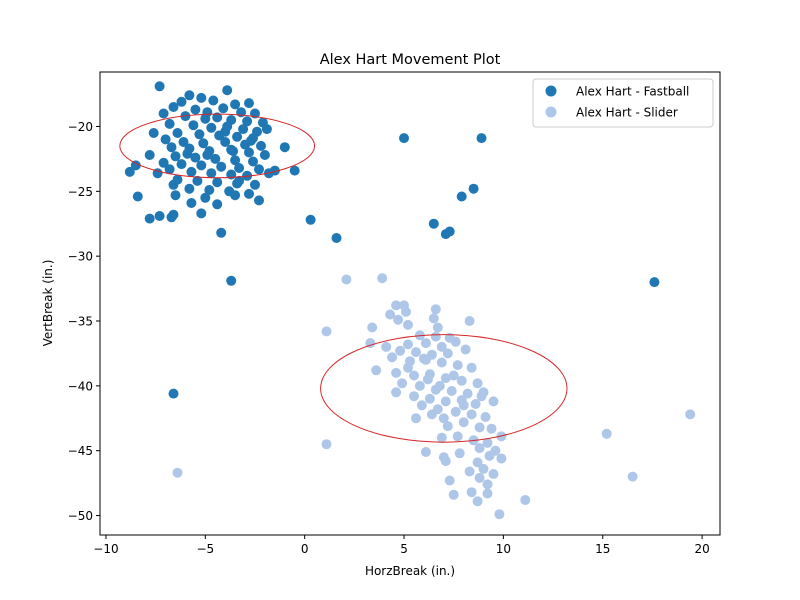 This screenshot has width=800, height=600. What do you see at coordinates (105, 549) in the screenshot?
I see `x-tick-label: −10` at bounding box center [105, 549].